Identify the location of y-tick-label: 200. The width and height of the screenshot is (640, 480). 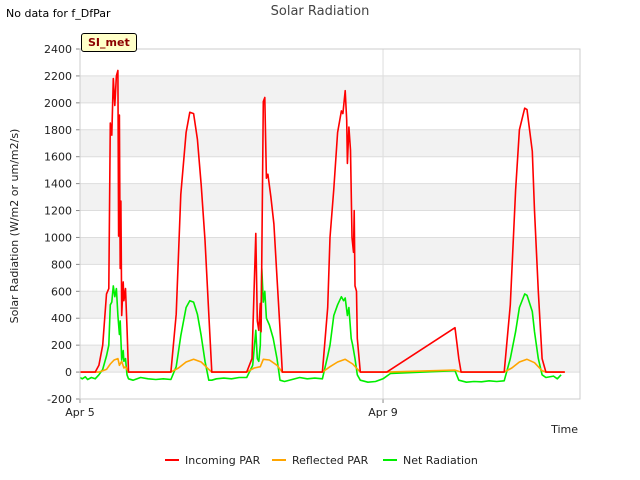
(61, 345).